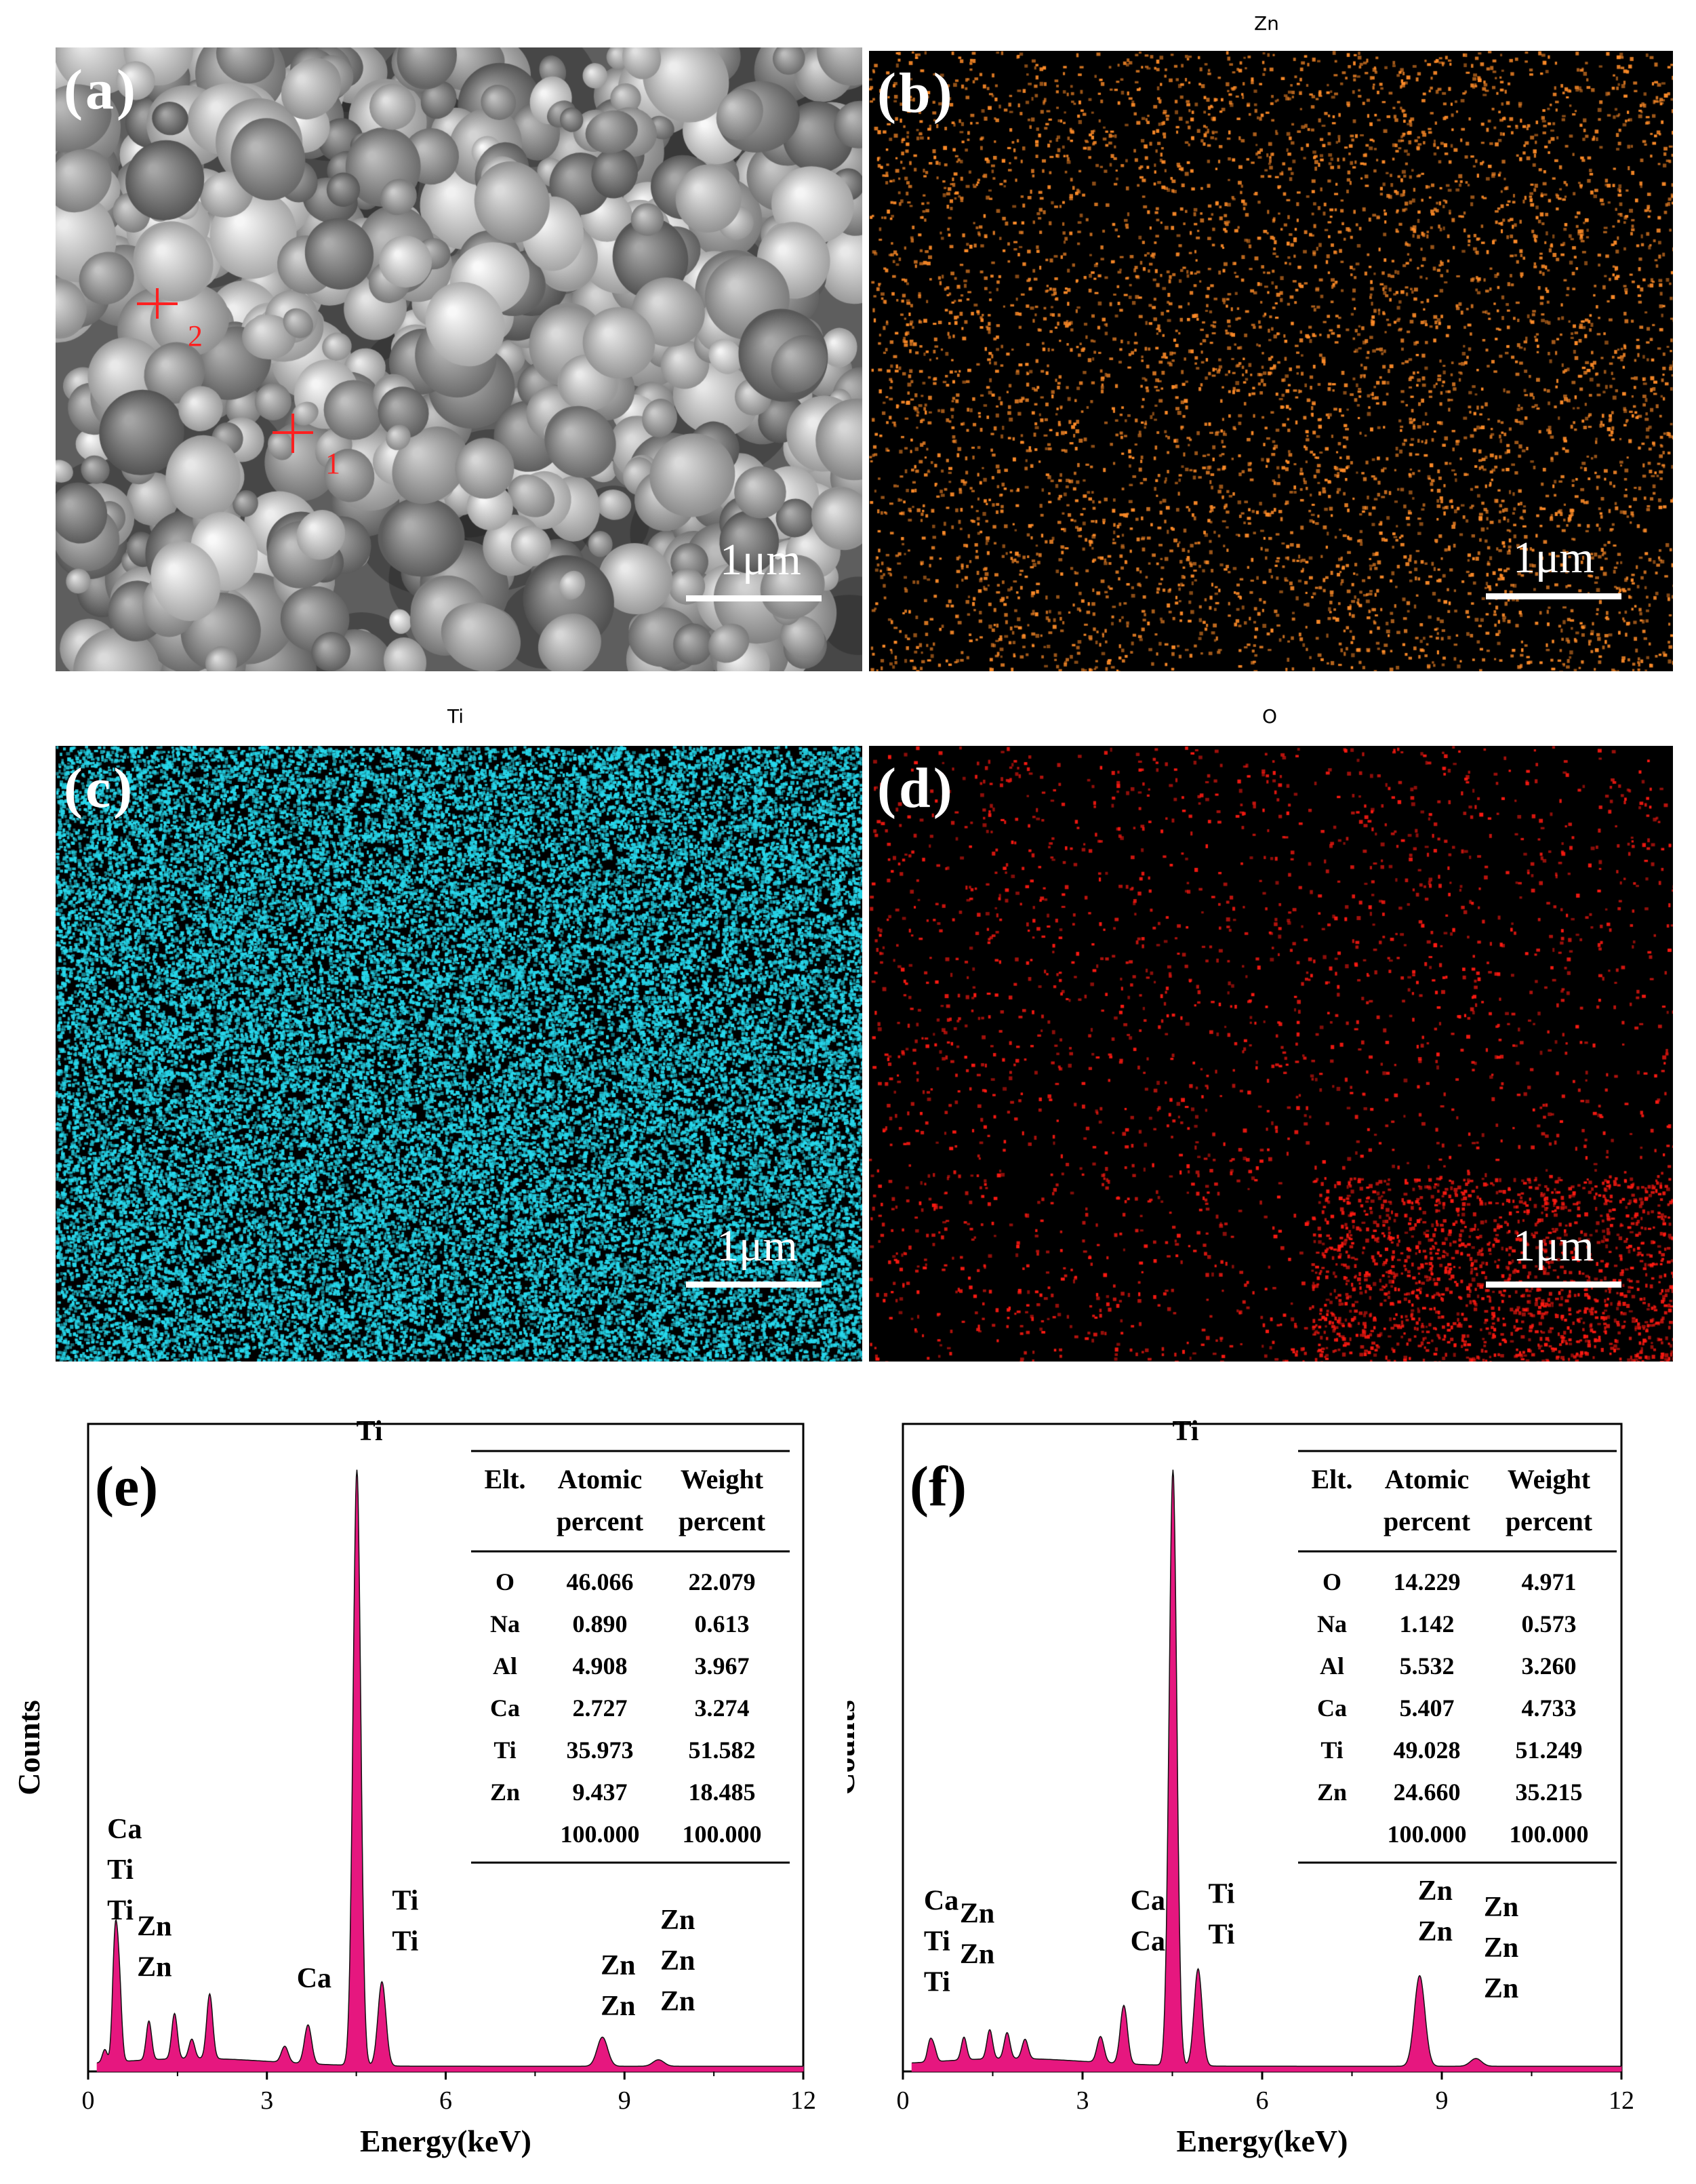 This screenshot has height=2184, width=1696. I want to click on chart-e-table-cell: 18.485, so click(723, 1793).